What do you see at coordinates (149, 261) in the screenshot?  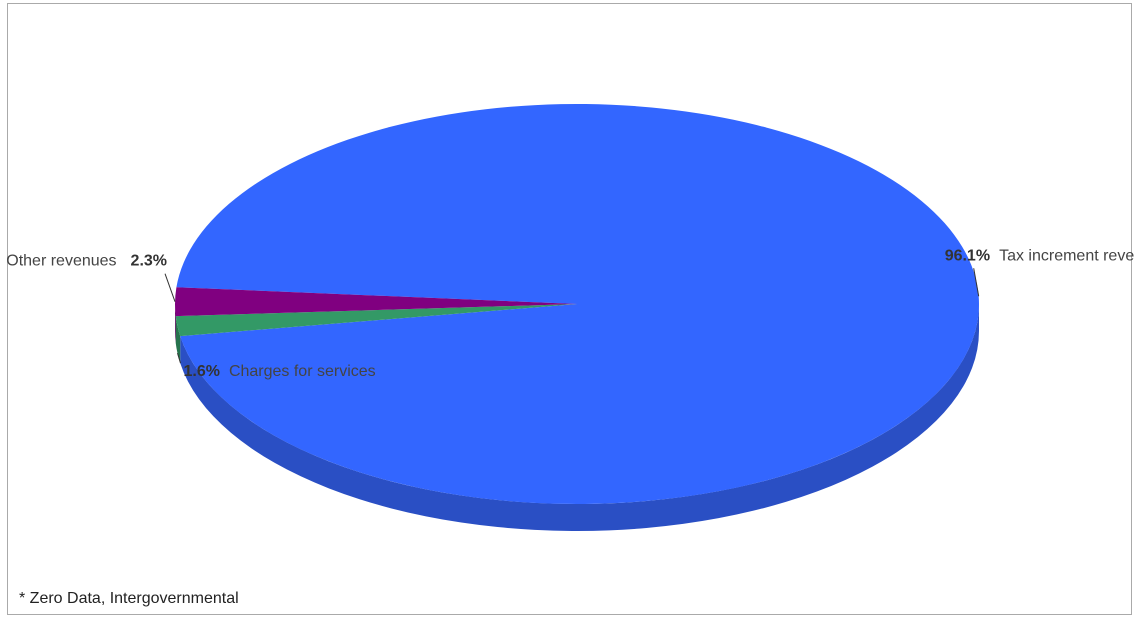 I see `slice-percent-other-revenues: 2.3%` at bounding box center [149, 261].